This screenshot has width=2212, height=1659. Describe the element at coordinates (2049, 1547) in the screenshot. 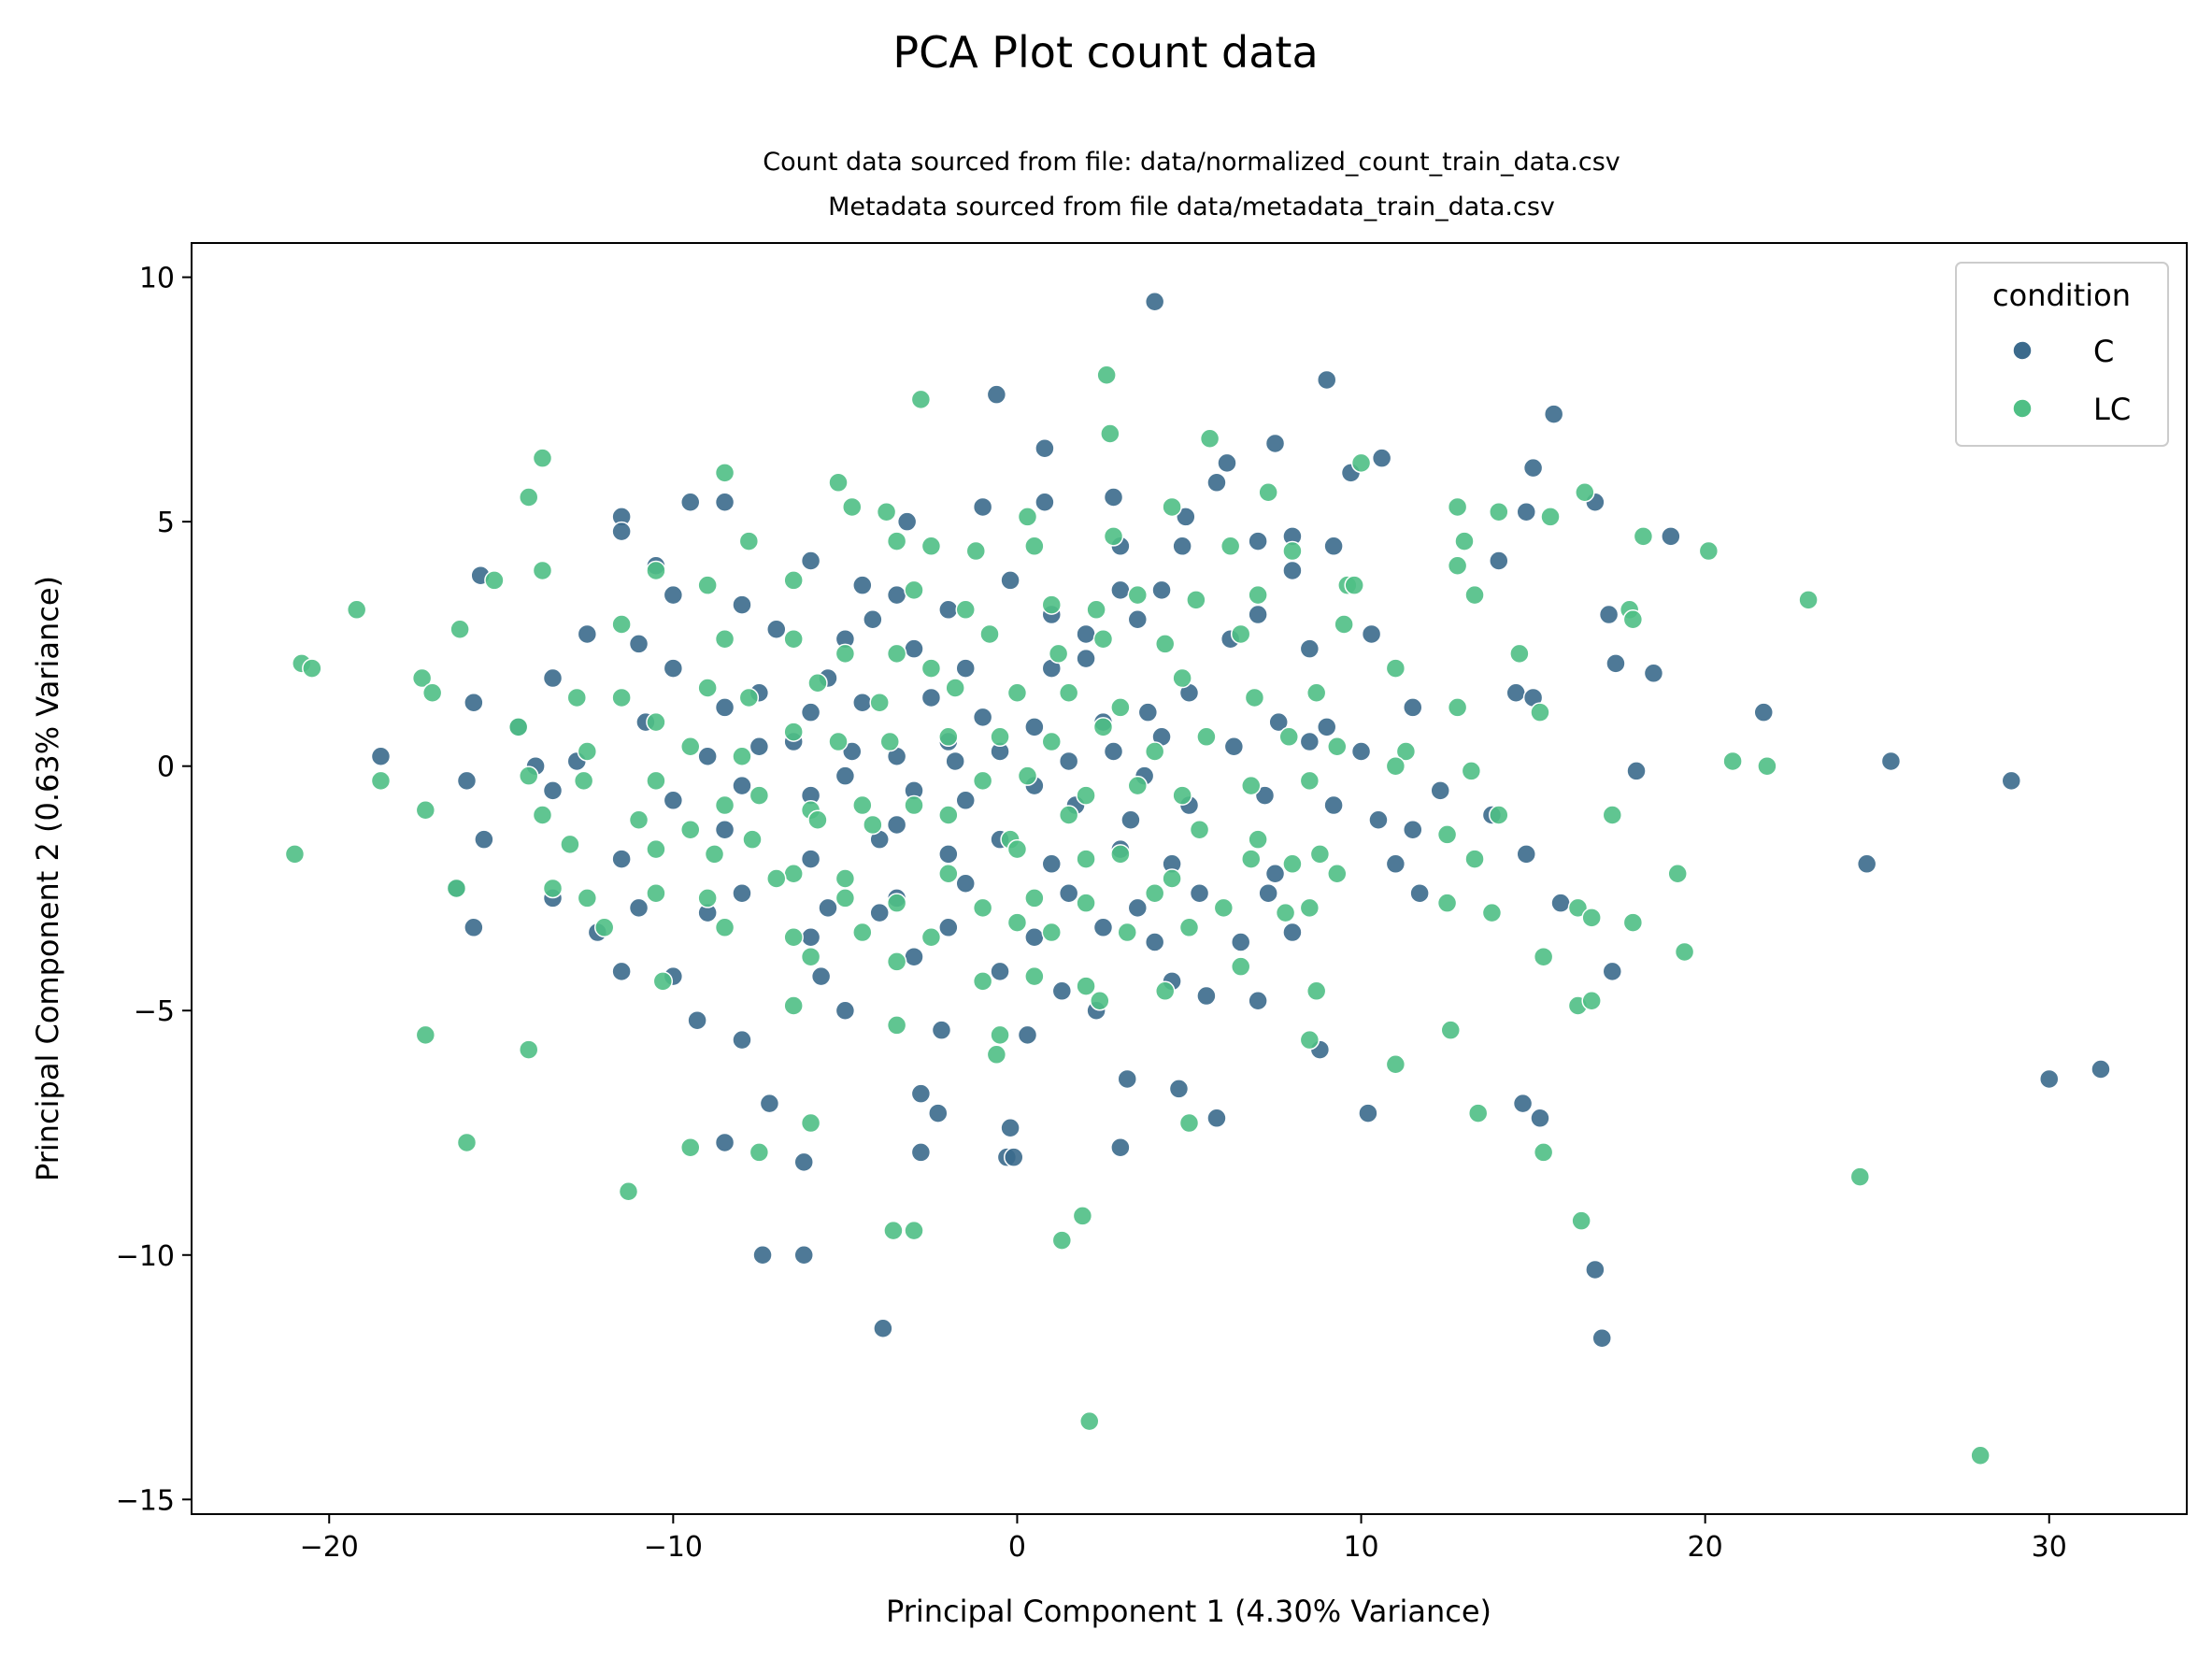

I see `x-tick-label: 30` at that location.